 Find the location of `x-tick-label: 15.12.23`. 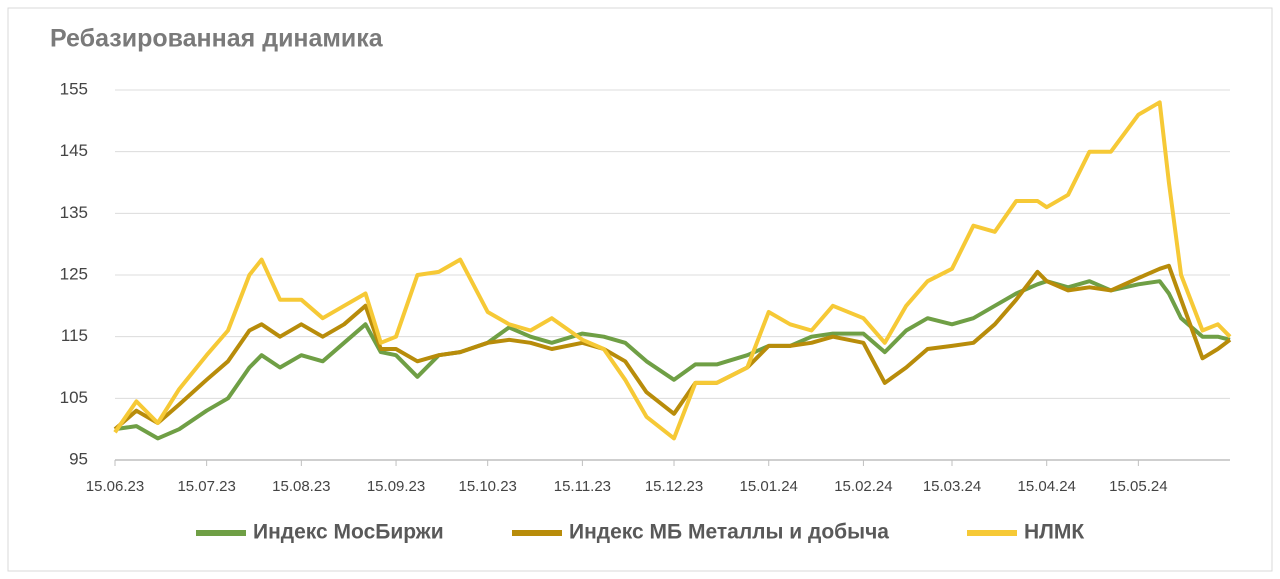

x-tick-label: 15.12.23 is located at coordinates (674, 486).